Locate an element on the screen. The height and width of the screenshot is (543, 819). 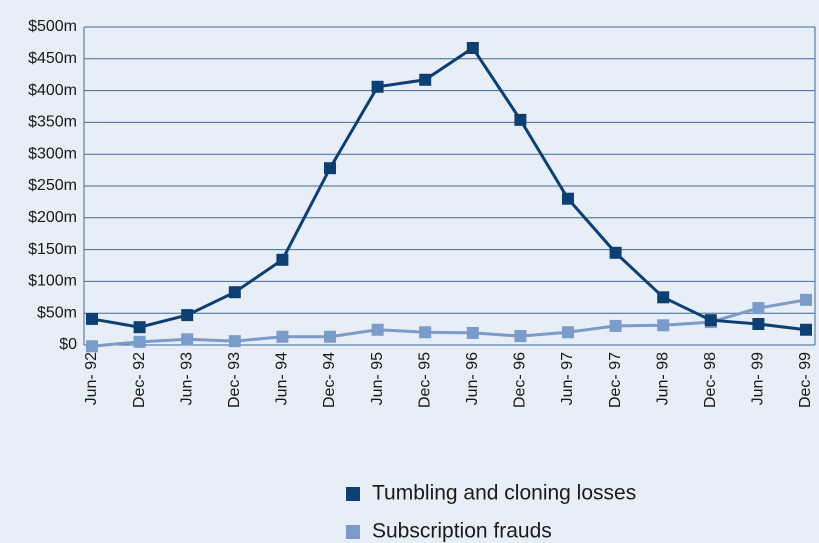
x-tick-label: Jun- 99 is located at coordinates (758, 378).